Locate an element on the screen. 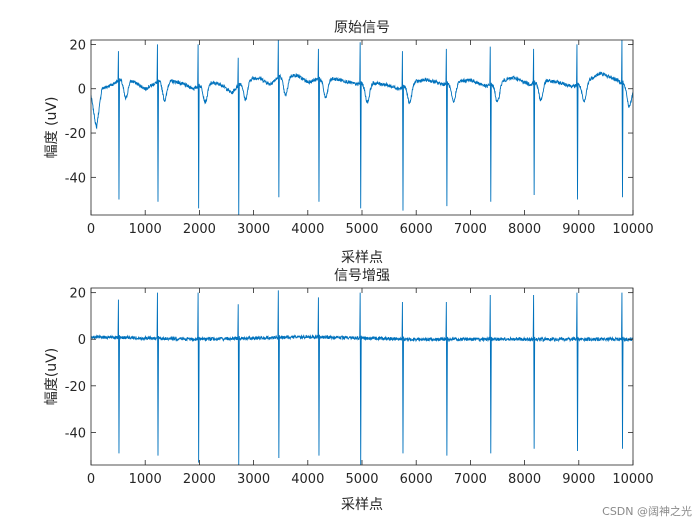 This screenshot has height=525, width=700. y-axis-label: 幅度(uV) is located at coordinates (52, 376).